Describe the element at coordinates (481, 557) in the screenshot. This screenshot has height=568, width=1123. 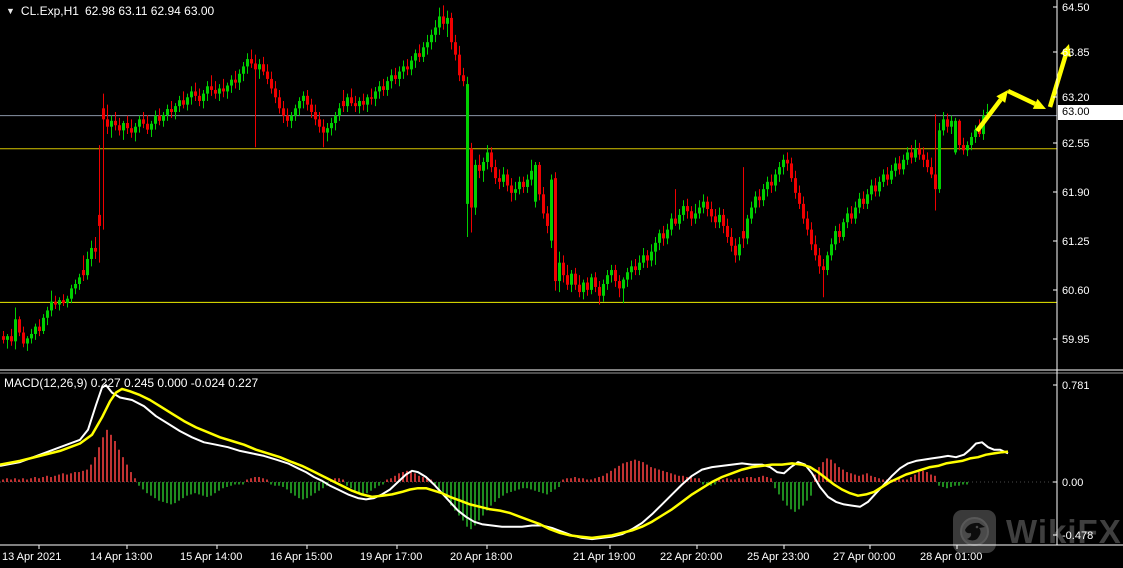
I see `time-axis-label: 20 Apr 18:00` at that location.